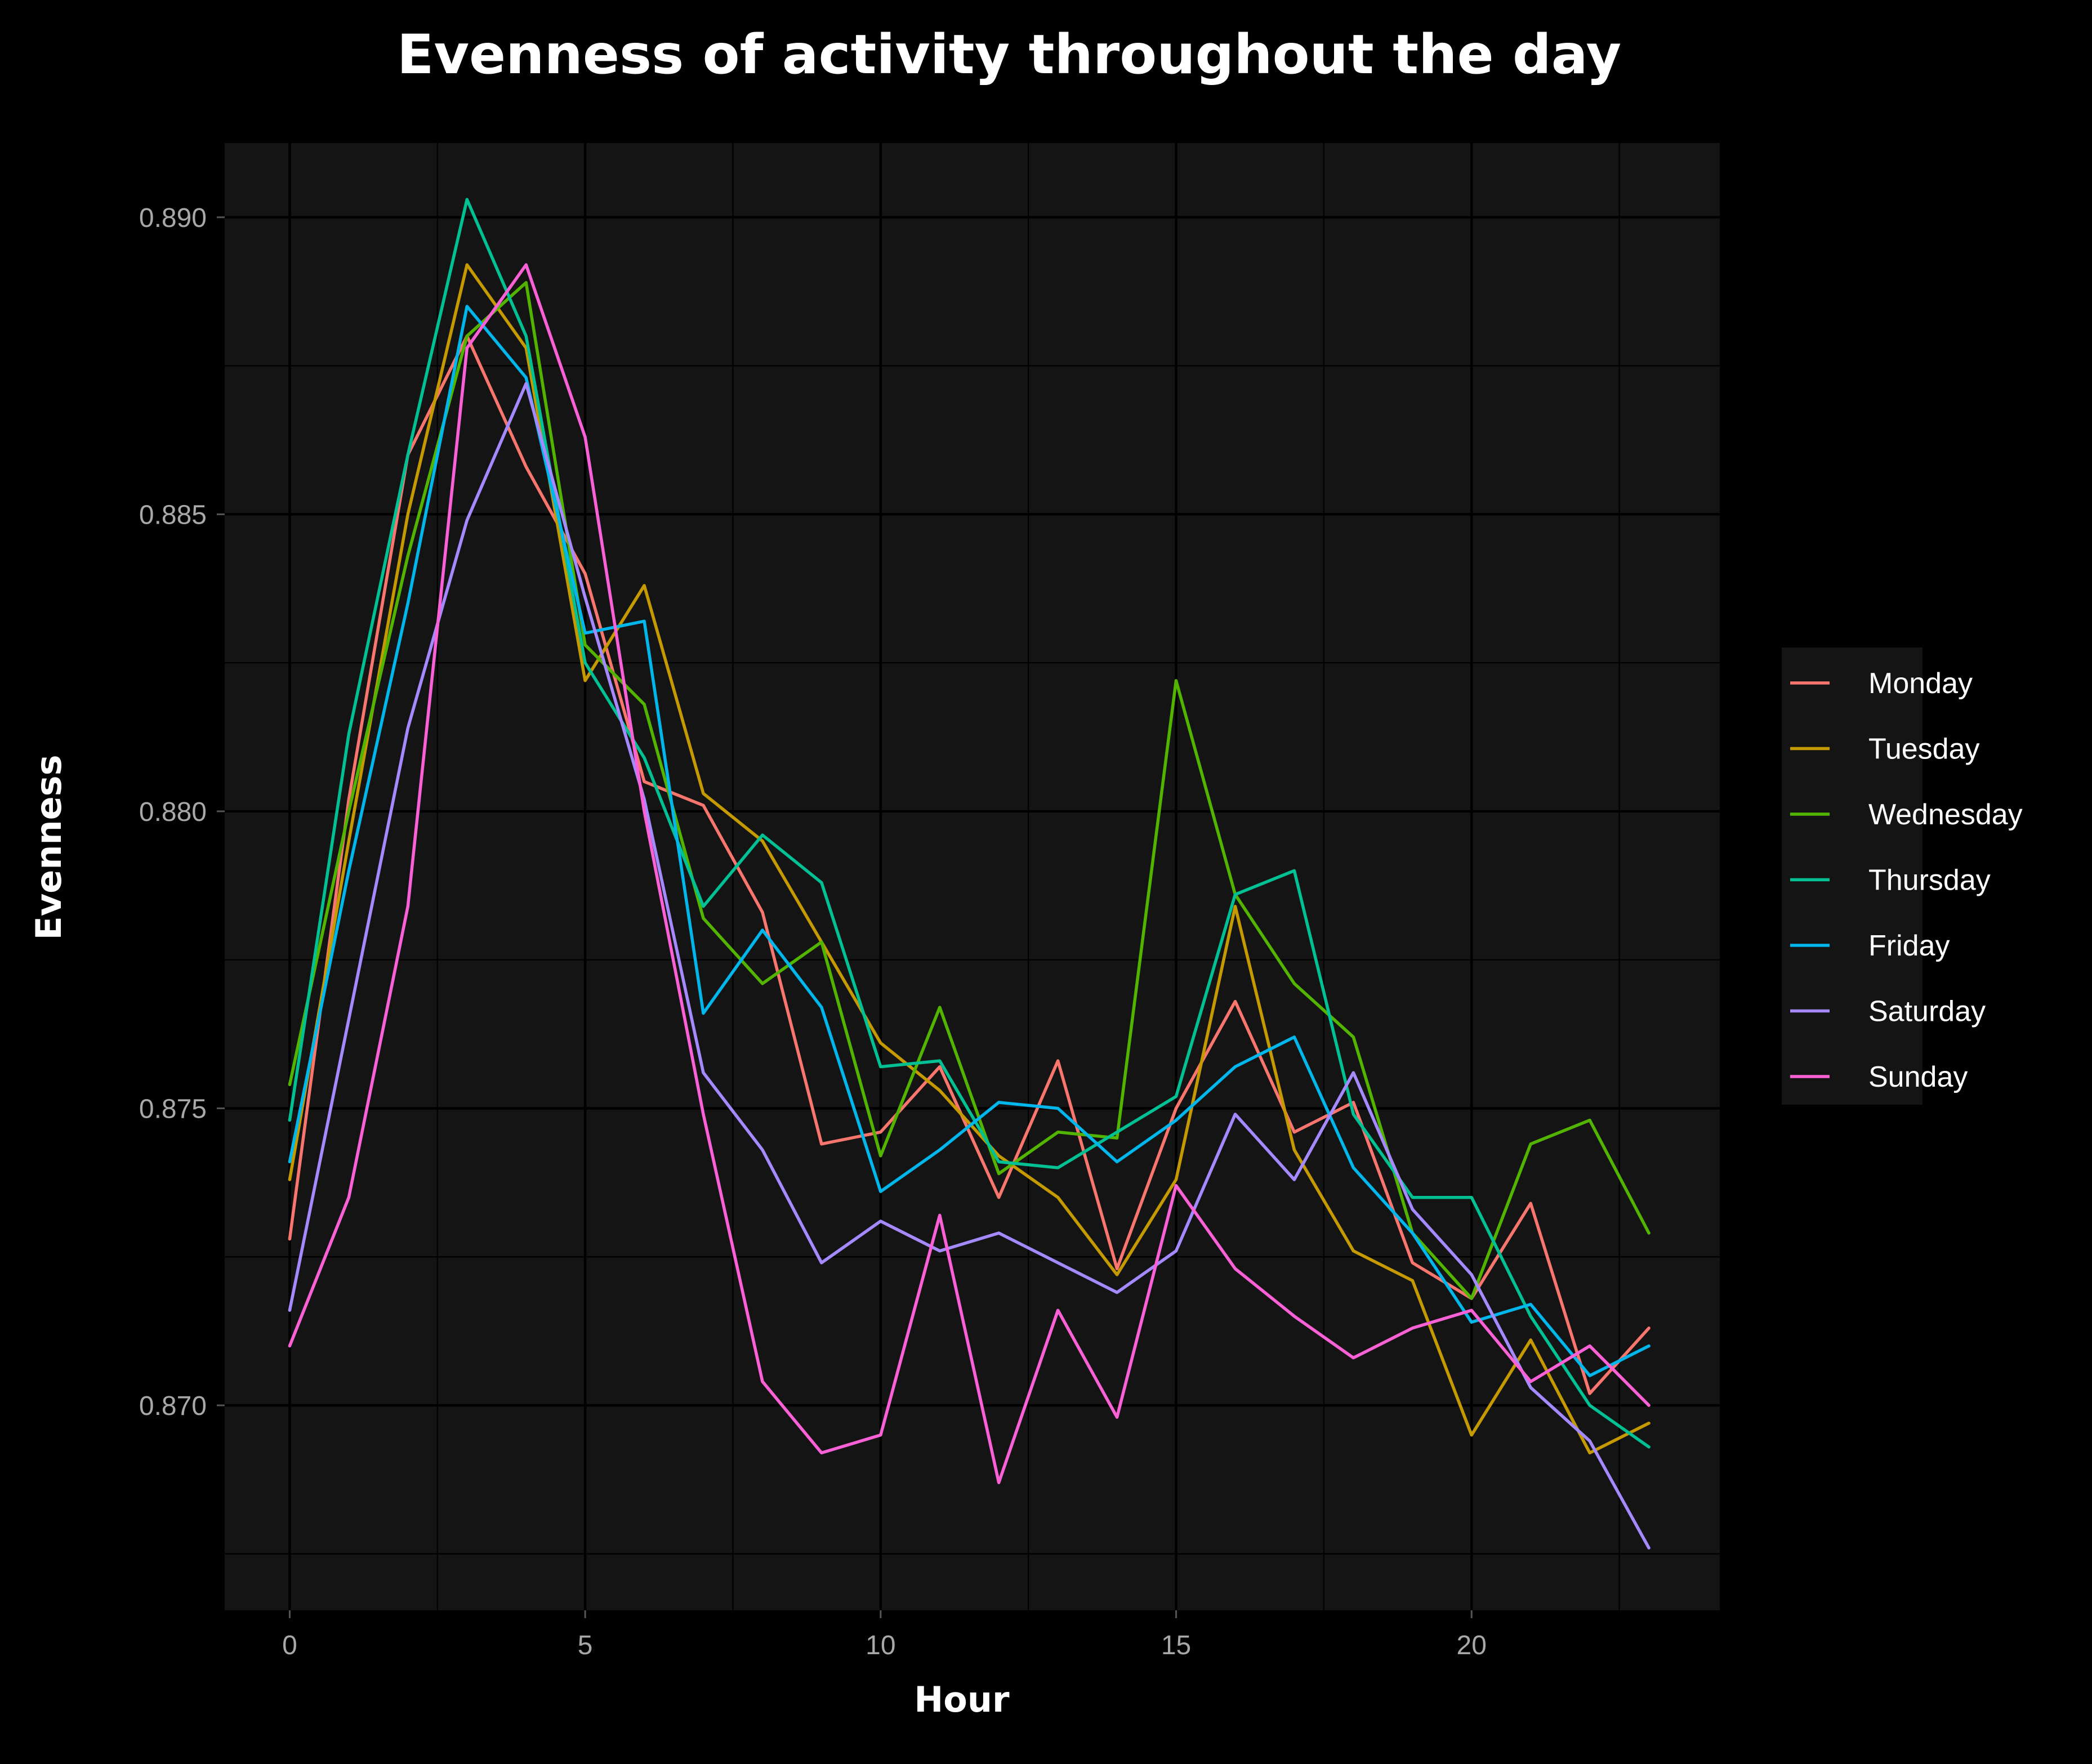  What do you see at coordinates (173, 1406) in the screenshot?
I see `y-tick-label: 0.870` at bounding box center [173, 1406].